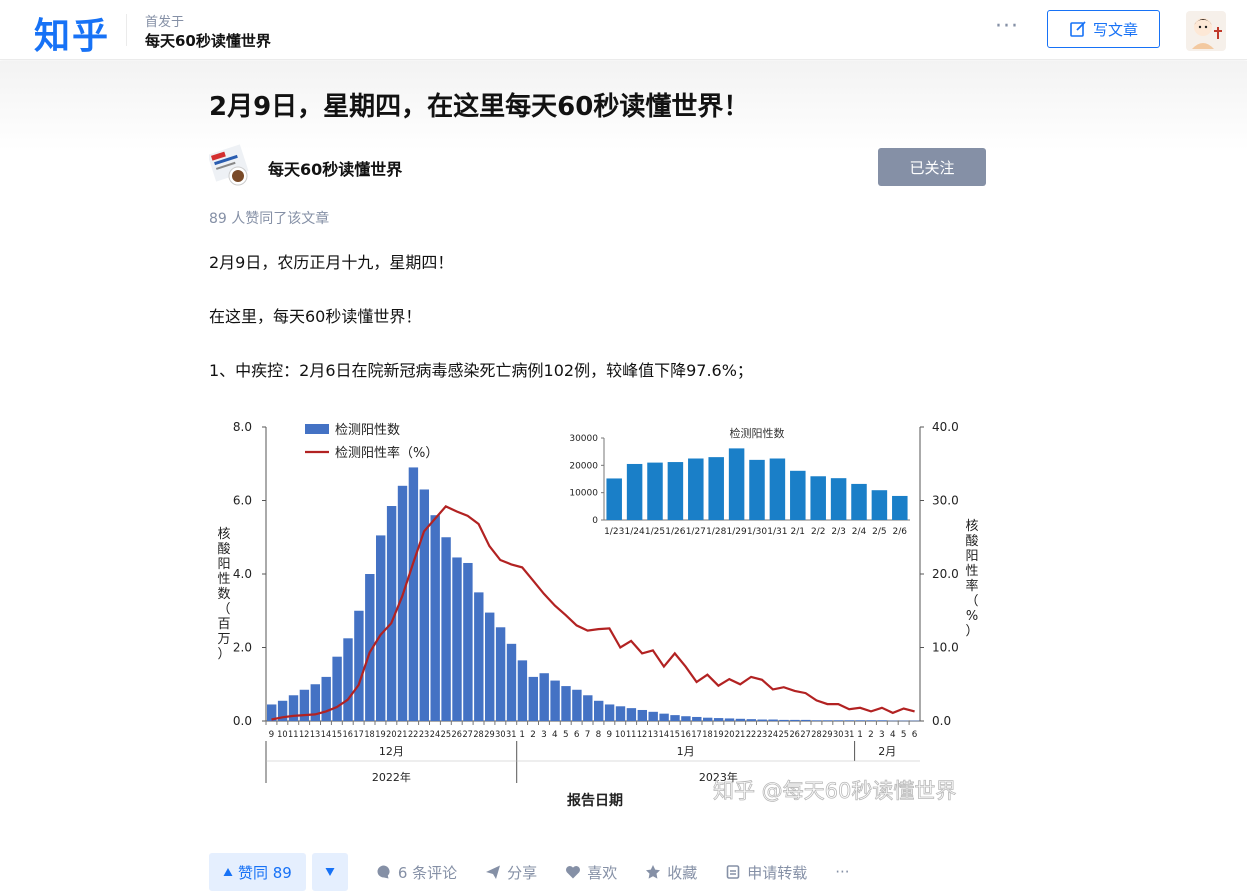 This screenshot has height=895, width=1247. I want to click on month-label: 2月, so click(887, 751).